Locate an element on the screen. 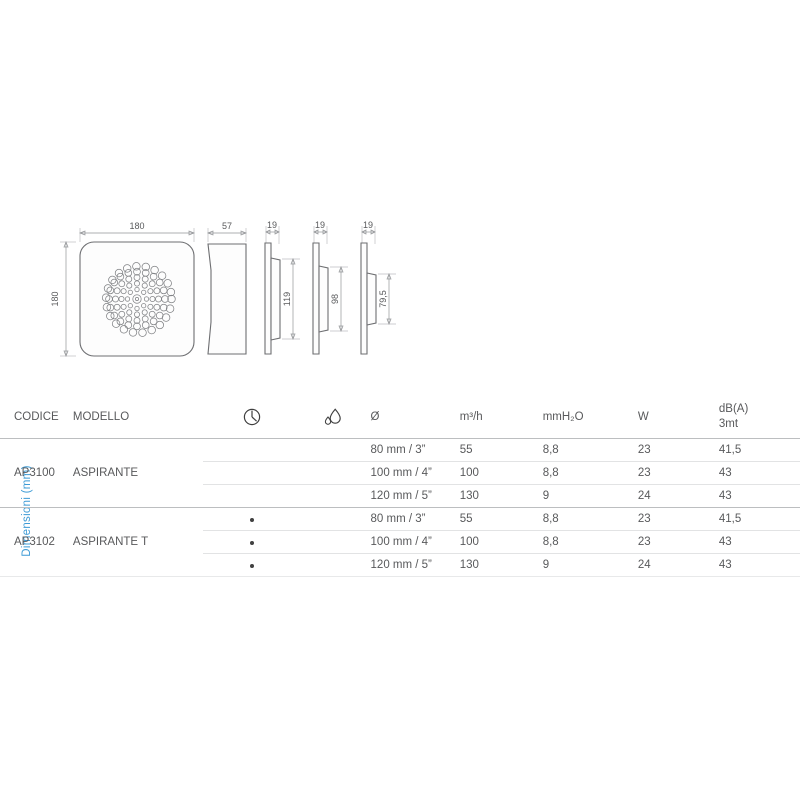  section-view-2: 19 98 is located at coordinates (330, 287).